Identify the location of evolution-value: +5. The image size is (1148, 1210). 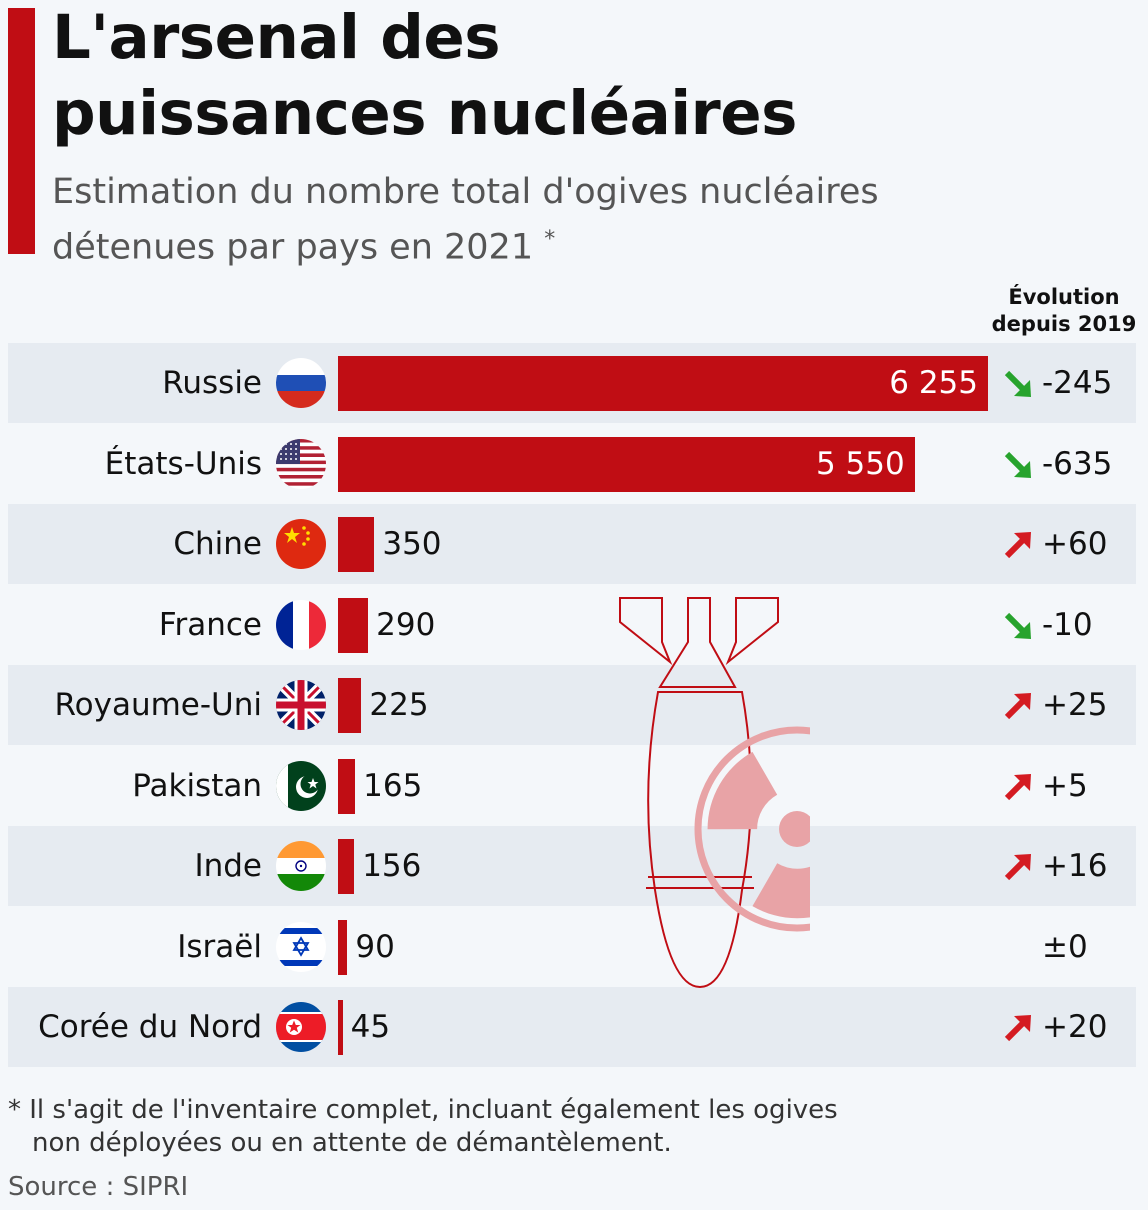
(1065, 785).